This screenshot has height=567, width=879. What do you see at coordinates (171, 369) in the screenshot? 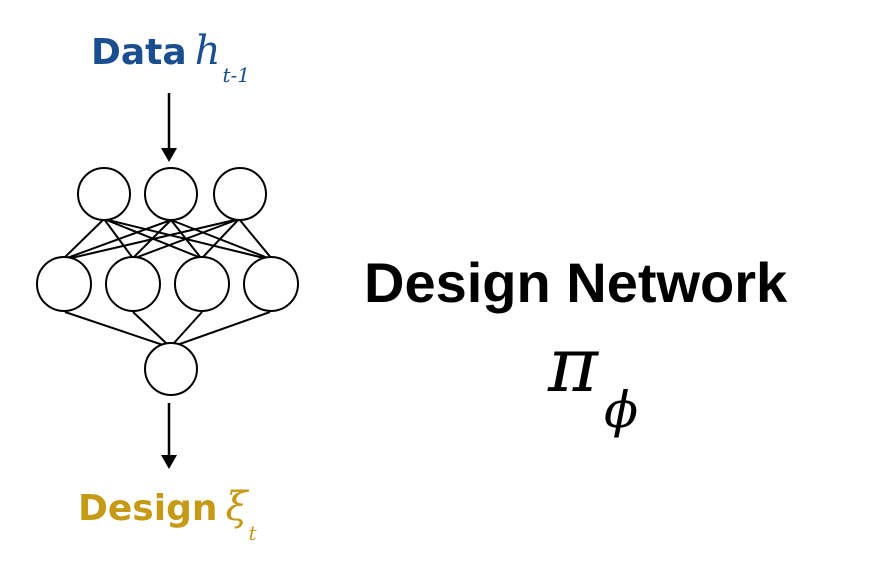
I see `node-output` at bounding box center [171, 369].